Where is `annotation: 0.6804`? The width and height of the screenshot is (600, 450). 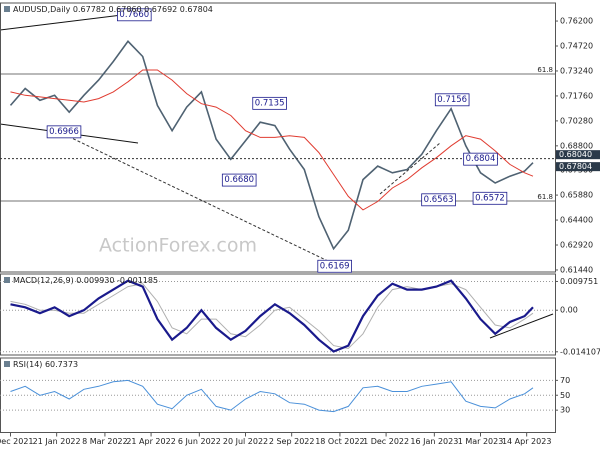
annotation: 0.6804 is located at coordinates (480, 159).